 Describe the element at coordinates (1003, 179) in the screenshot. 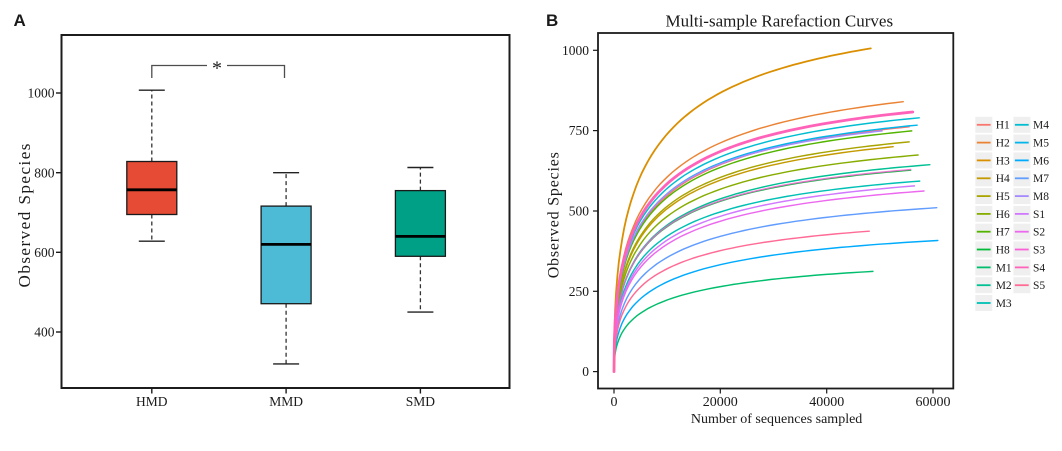

I see `svg-text: H4` at that location.